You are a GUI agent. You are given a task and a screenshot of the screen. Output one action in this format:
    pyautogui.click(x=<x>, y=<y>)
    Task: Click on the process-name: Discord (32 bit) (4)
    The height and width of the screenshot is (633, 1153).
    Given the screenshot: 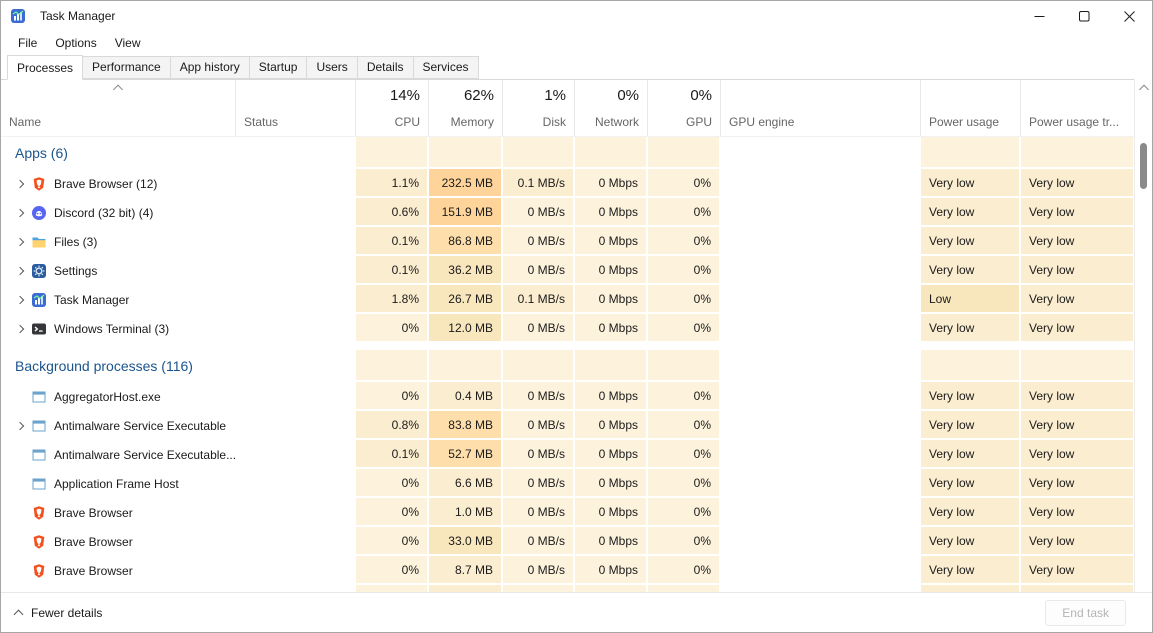 What is the action you would take?
    pyautogui.click(x=104, y=212)
    